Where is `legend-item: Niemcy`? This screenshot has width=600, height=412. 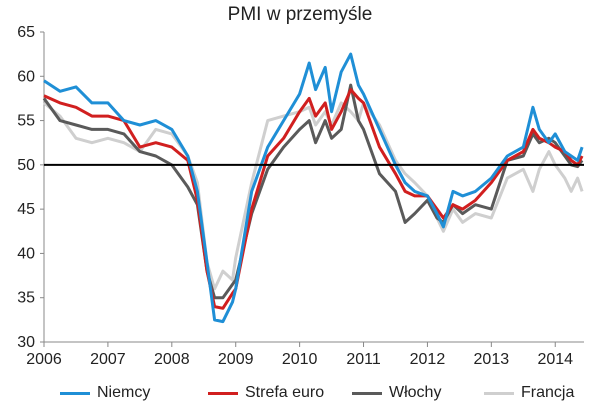 legend-item: Niemcy is located at coordinates (105, 393).